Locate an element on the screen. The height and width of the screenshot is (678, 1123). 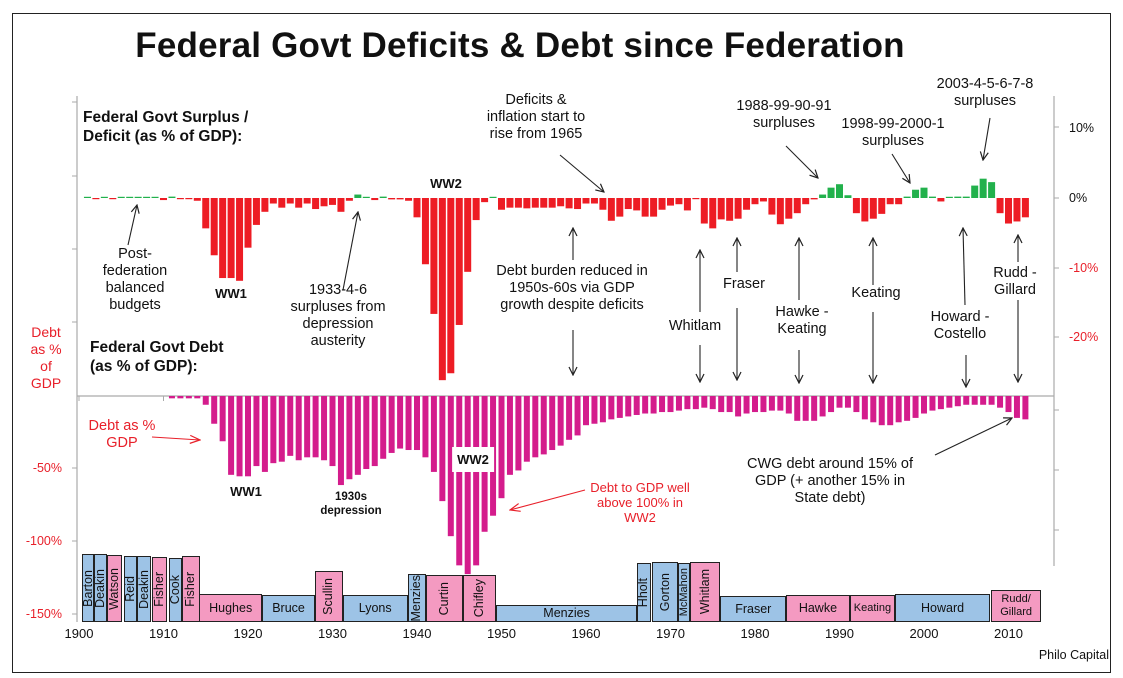
annotation-ww1-bottom: WW1 is located at coordinates (246, 491).